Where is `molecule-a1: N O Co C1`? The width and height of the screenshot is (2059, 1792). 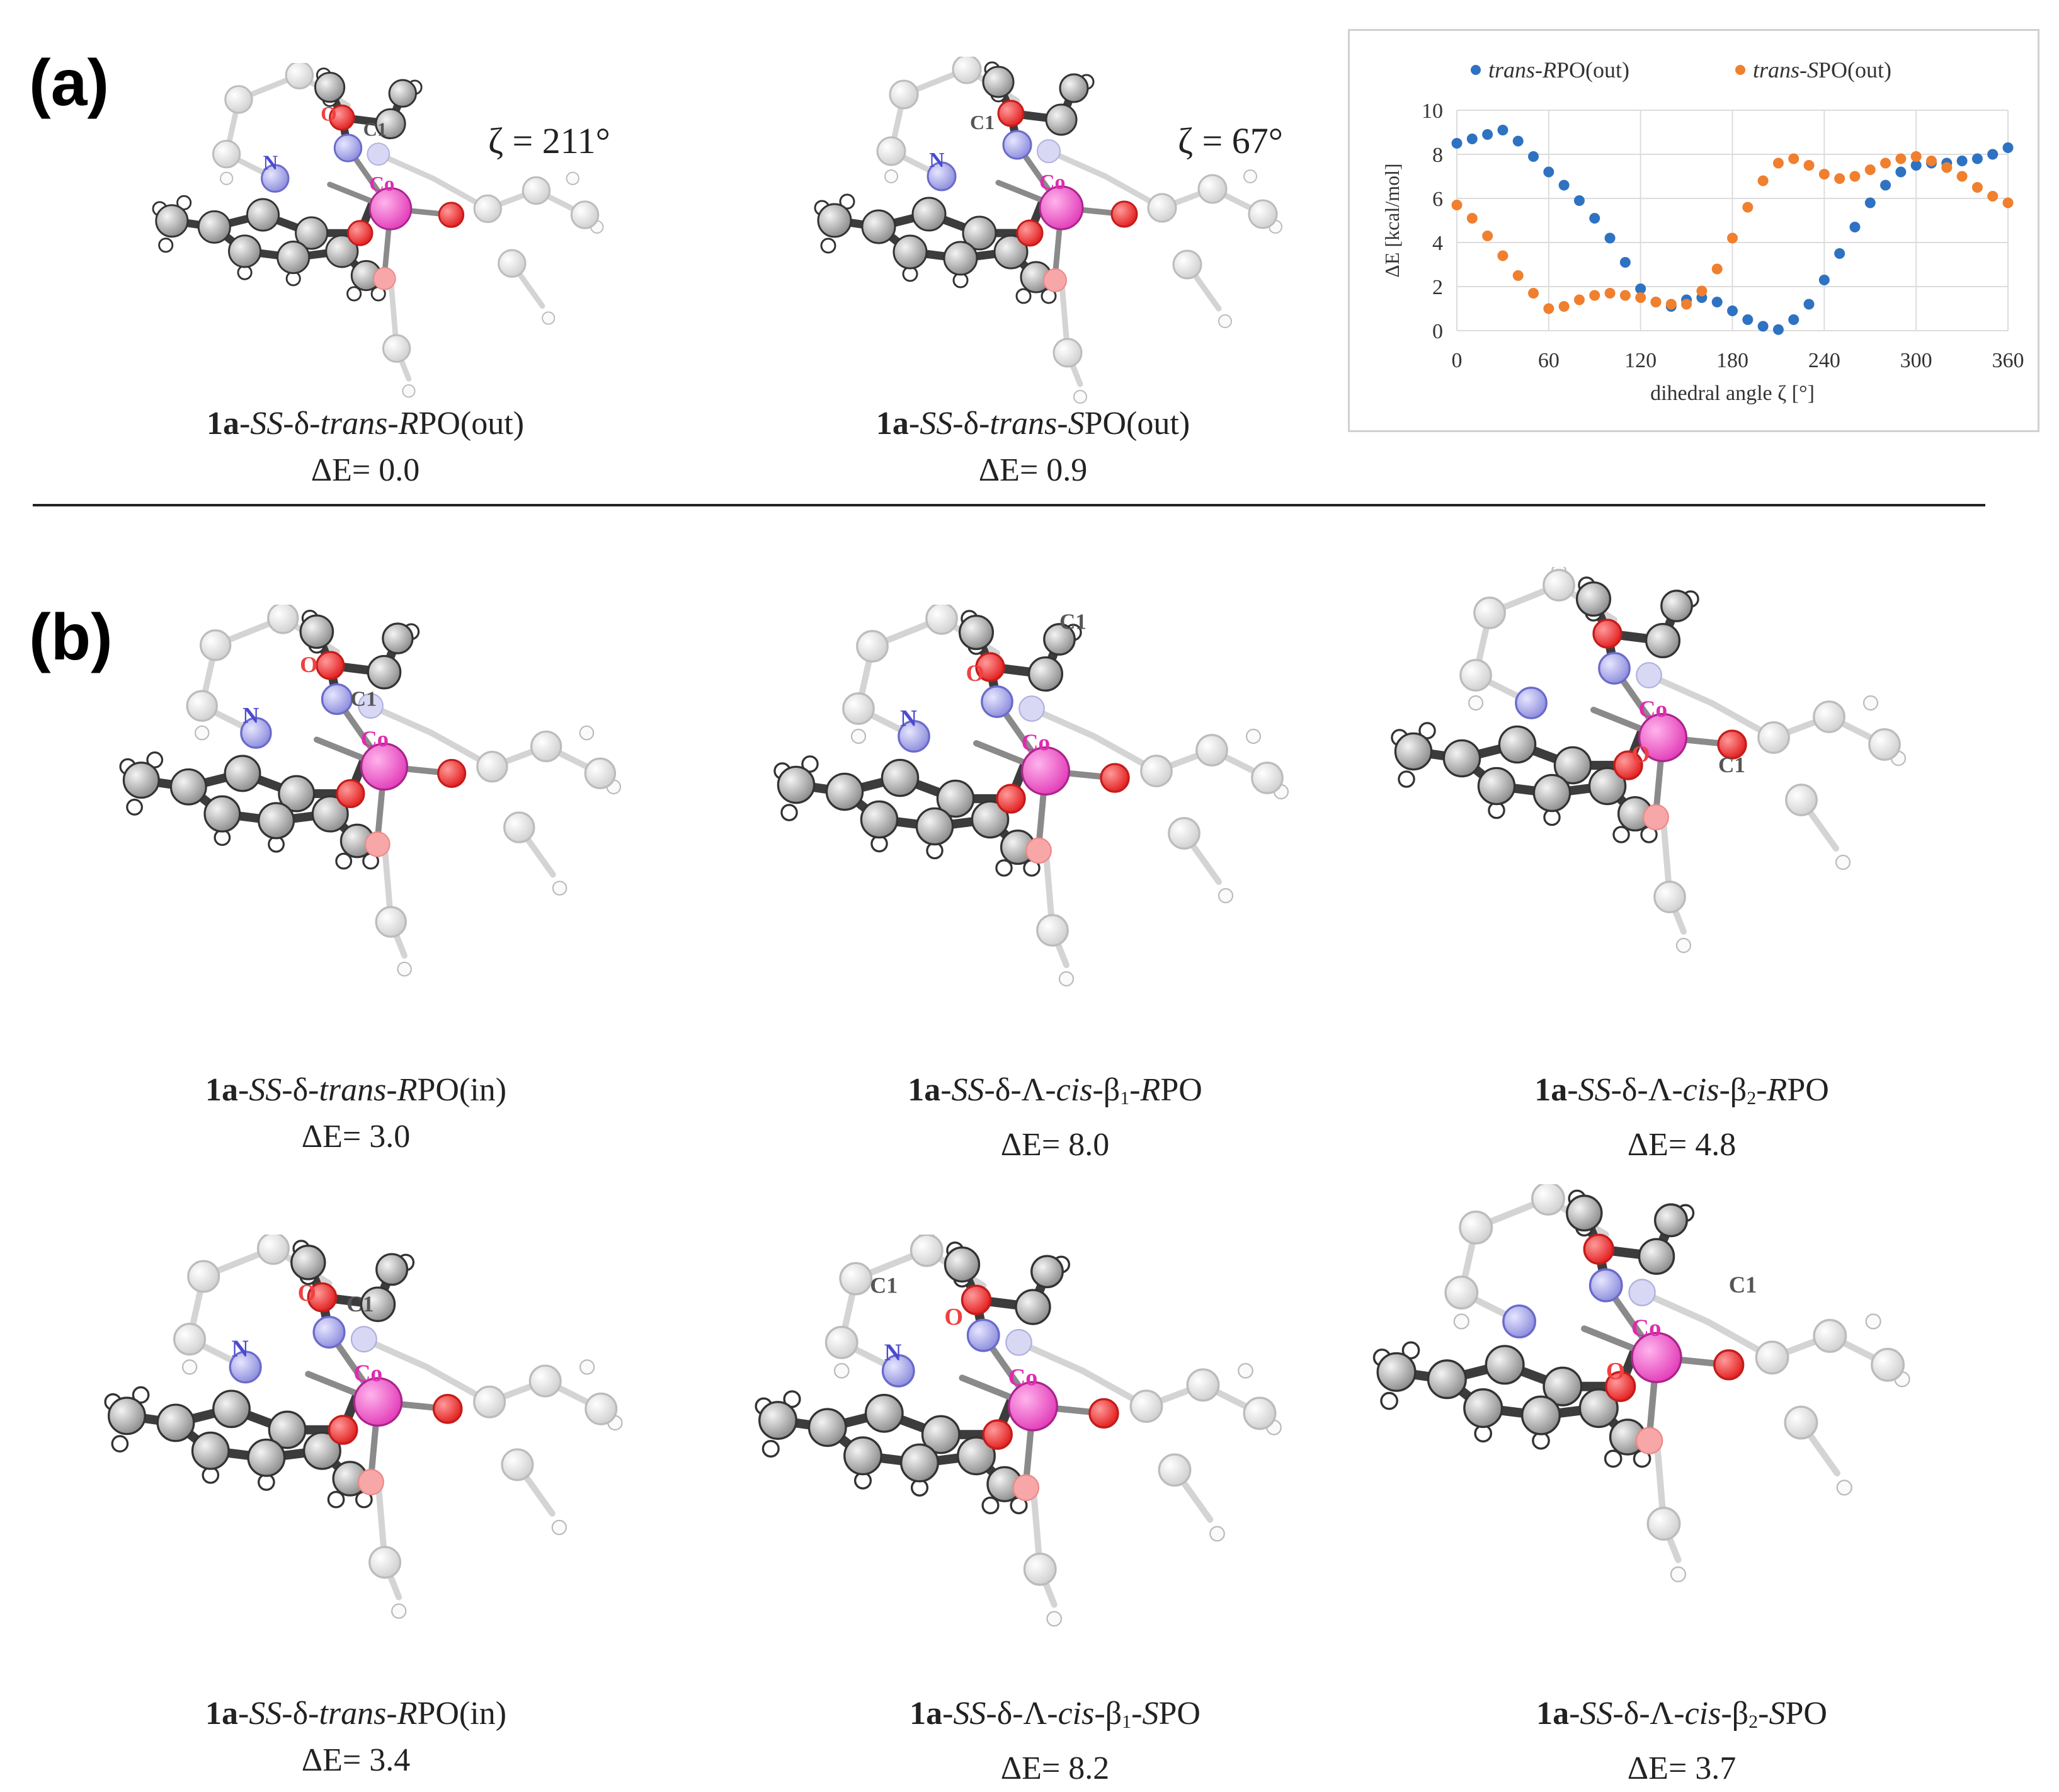
molecule-a1: N O Co C1 is located at coordinates (390, 233).